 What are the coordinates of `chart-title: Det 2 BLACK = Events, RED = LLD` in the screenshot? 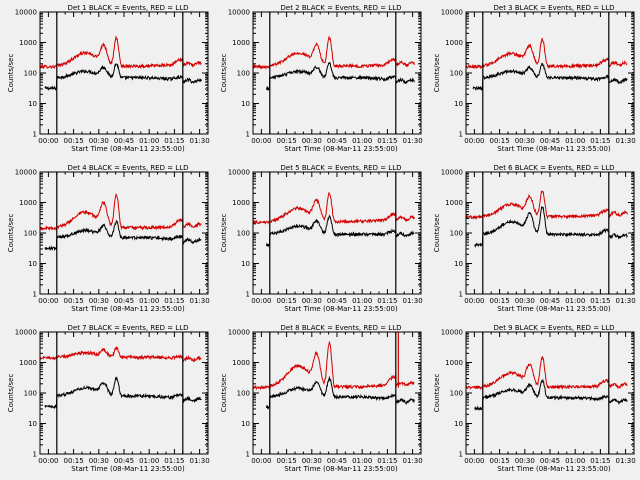 It's located at (341, 8).